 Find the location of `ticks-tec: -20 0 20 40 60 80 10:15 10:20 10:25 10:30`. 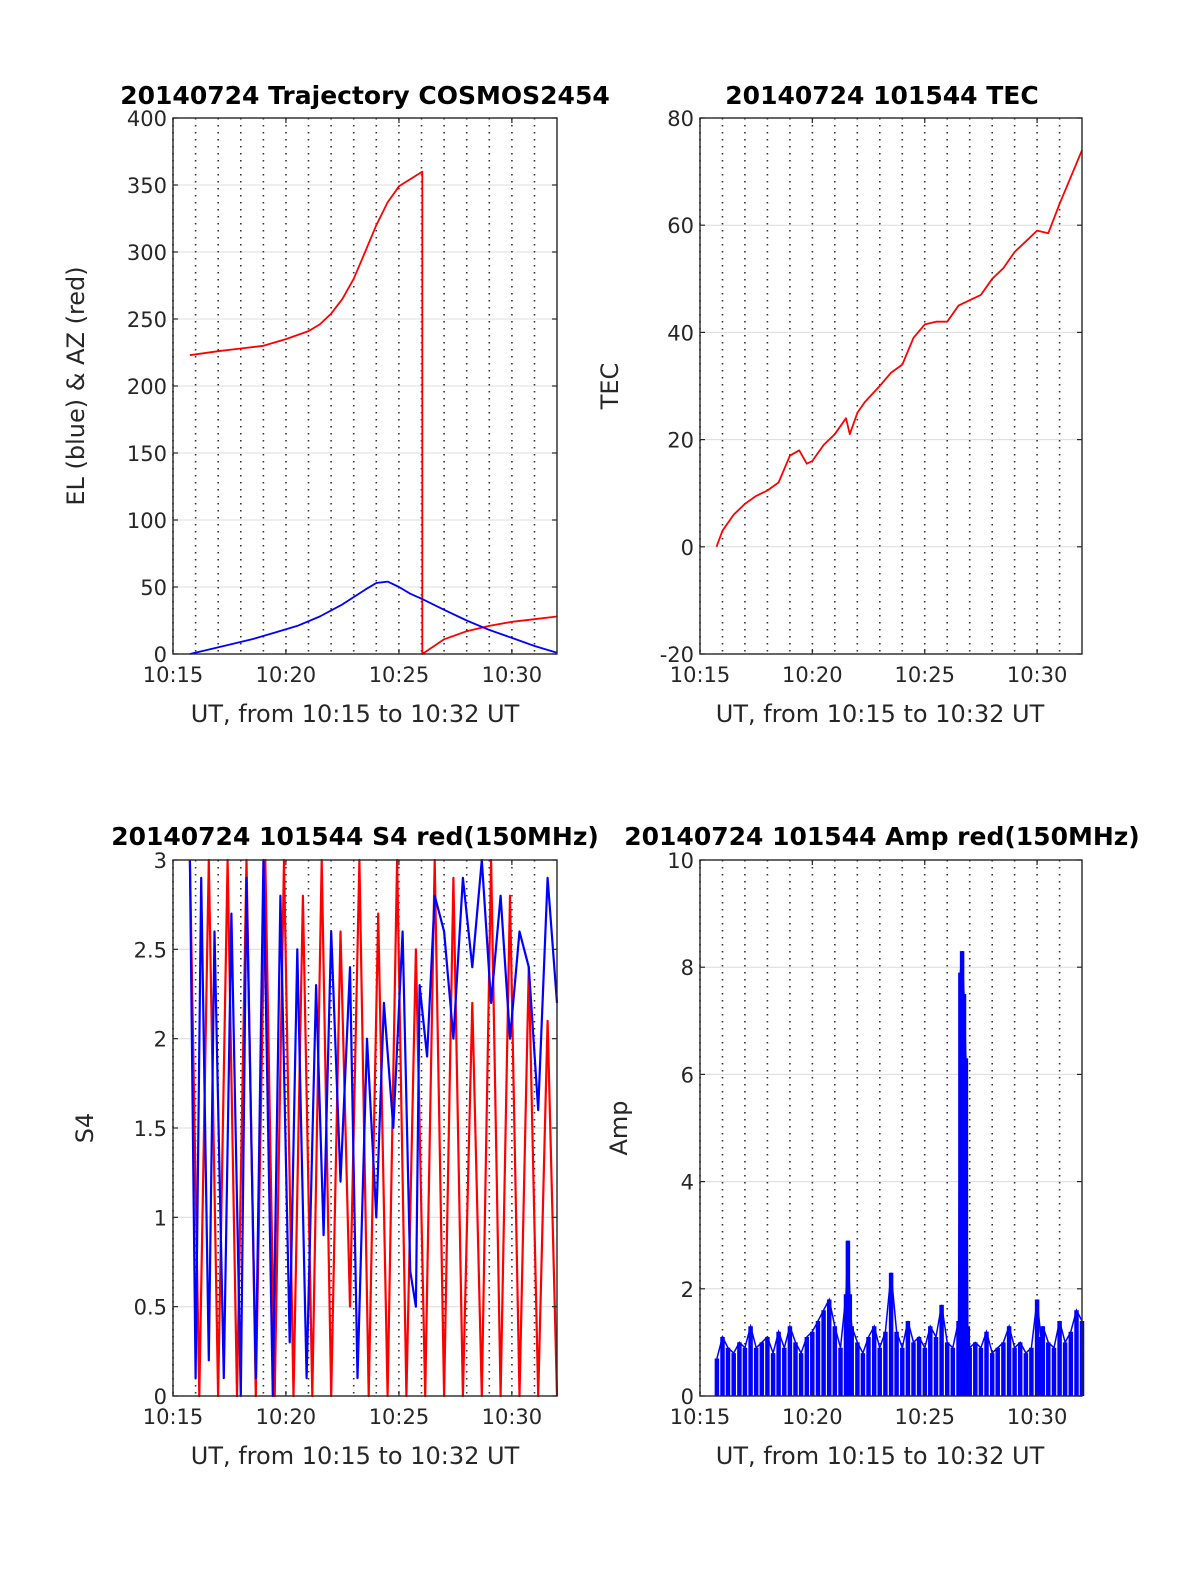

ticks-tec: -20 0 20 40 60 80 10:15 10:20 10:25 10:30 is located at coordinates (871, 397).